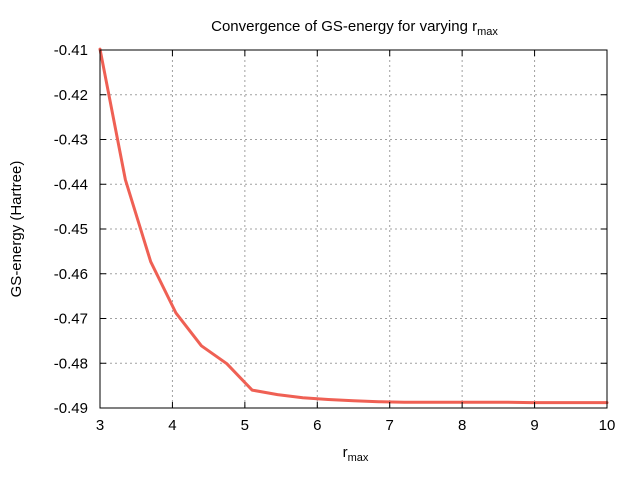  Describe the element at coordinates (100, 425) in the screenshot. I see `x-tick-label: 3` at that location.